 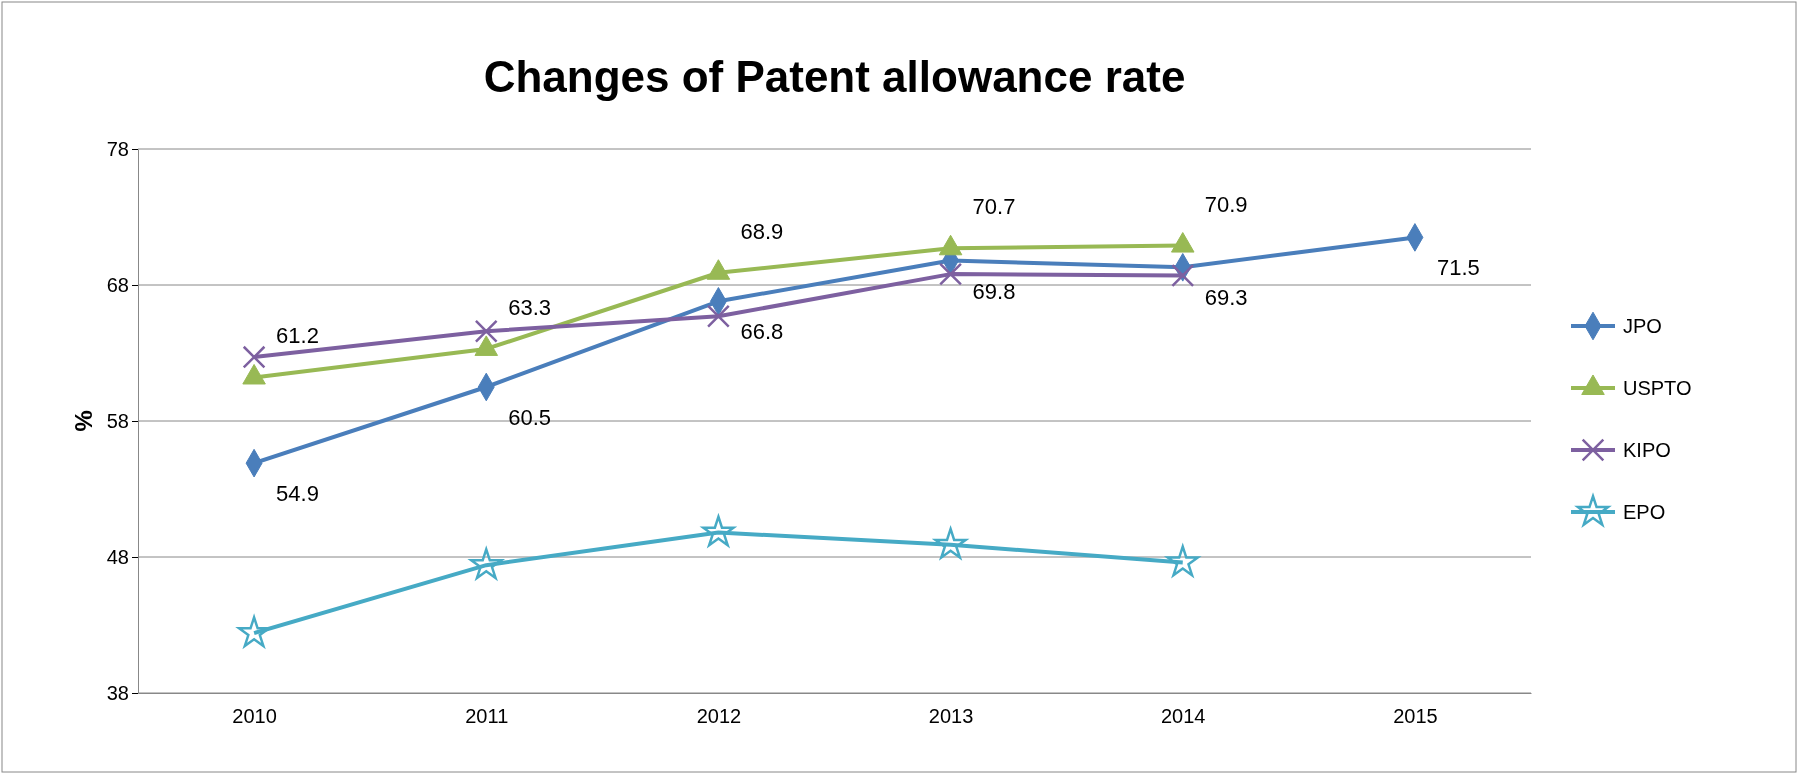 I want to click on x-tick-label: 2013, so click(x=951, y=716).